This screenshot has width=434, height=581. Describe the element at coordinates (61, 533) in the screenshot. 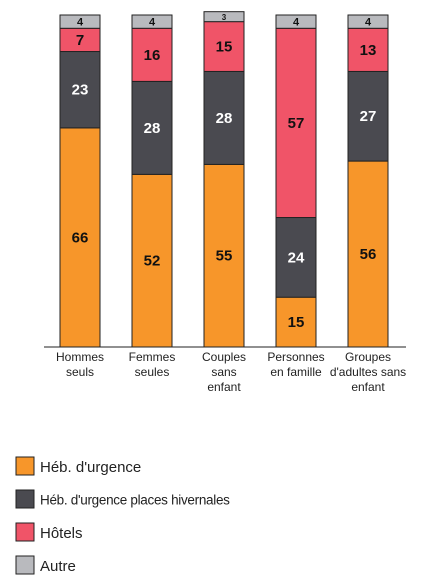

I see `legend-label: Hôtels` at that location.